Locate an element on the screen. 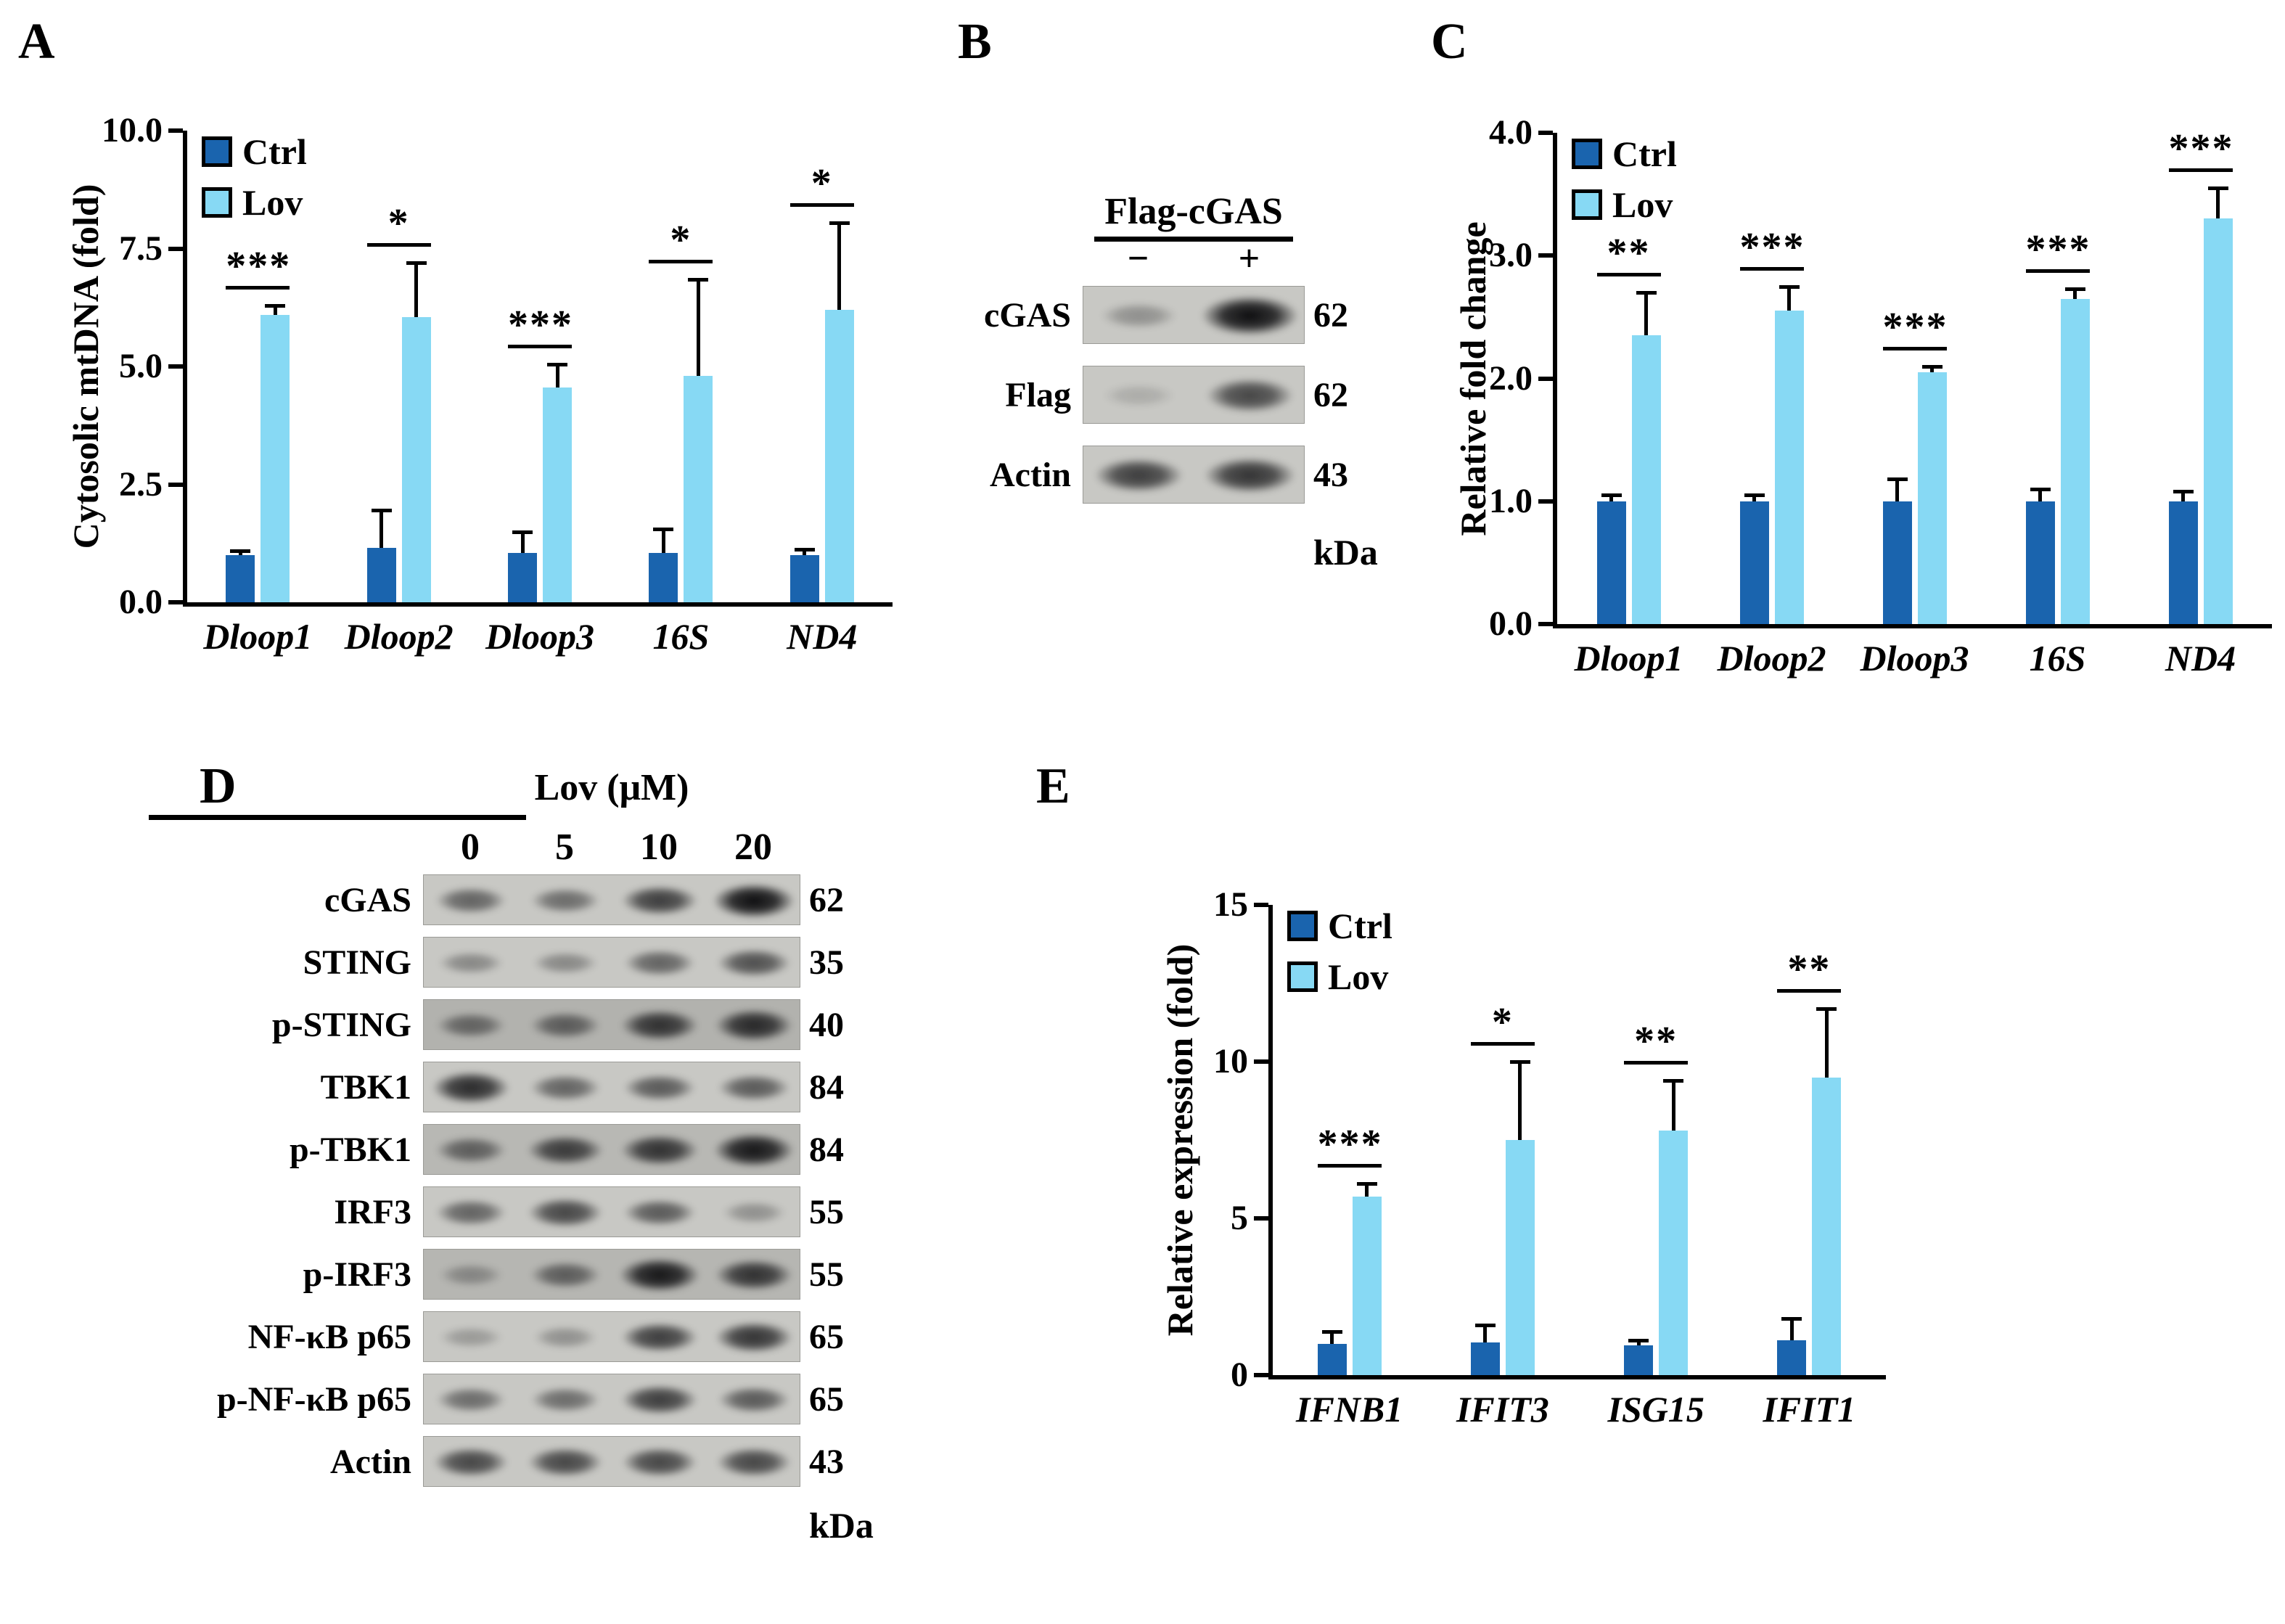 The height and width of the screenshot is (1624, 2285). y-tick-label: 1.0 is located at coordinates (1511, 500).